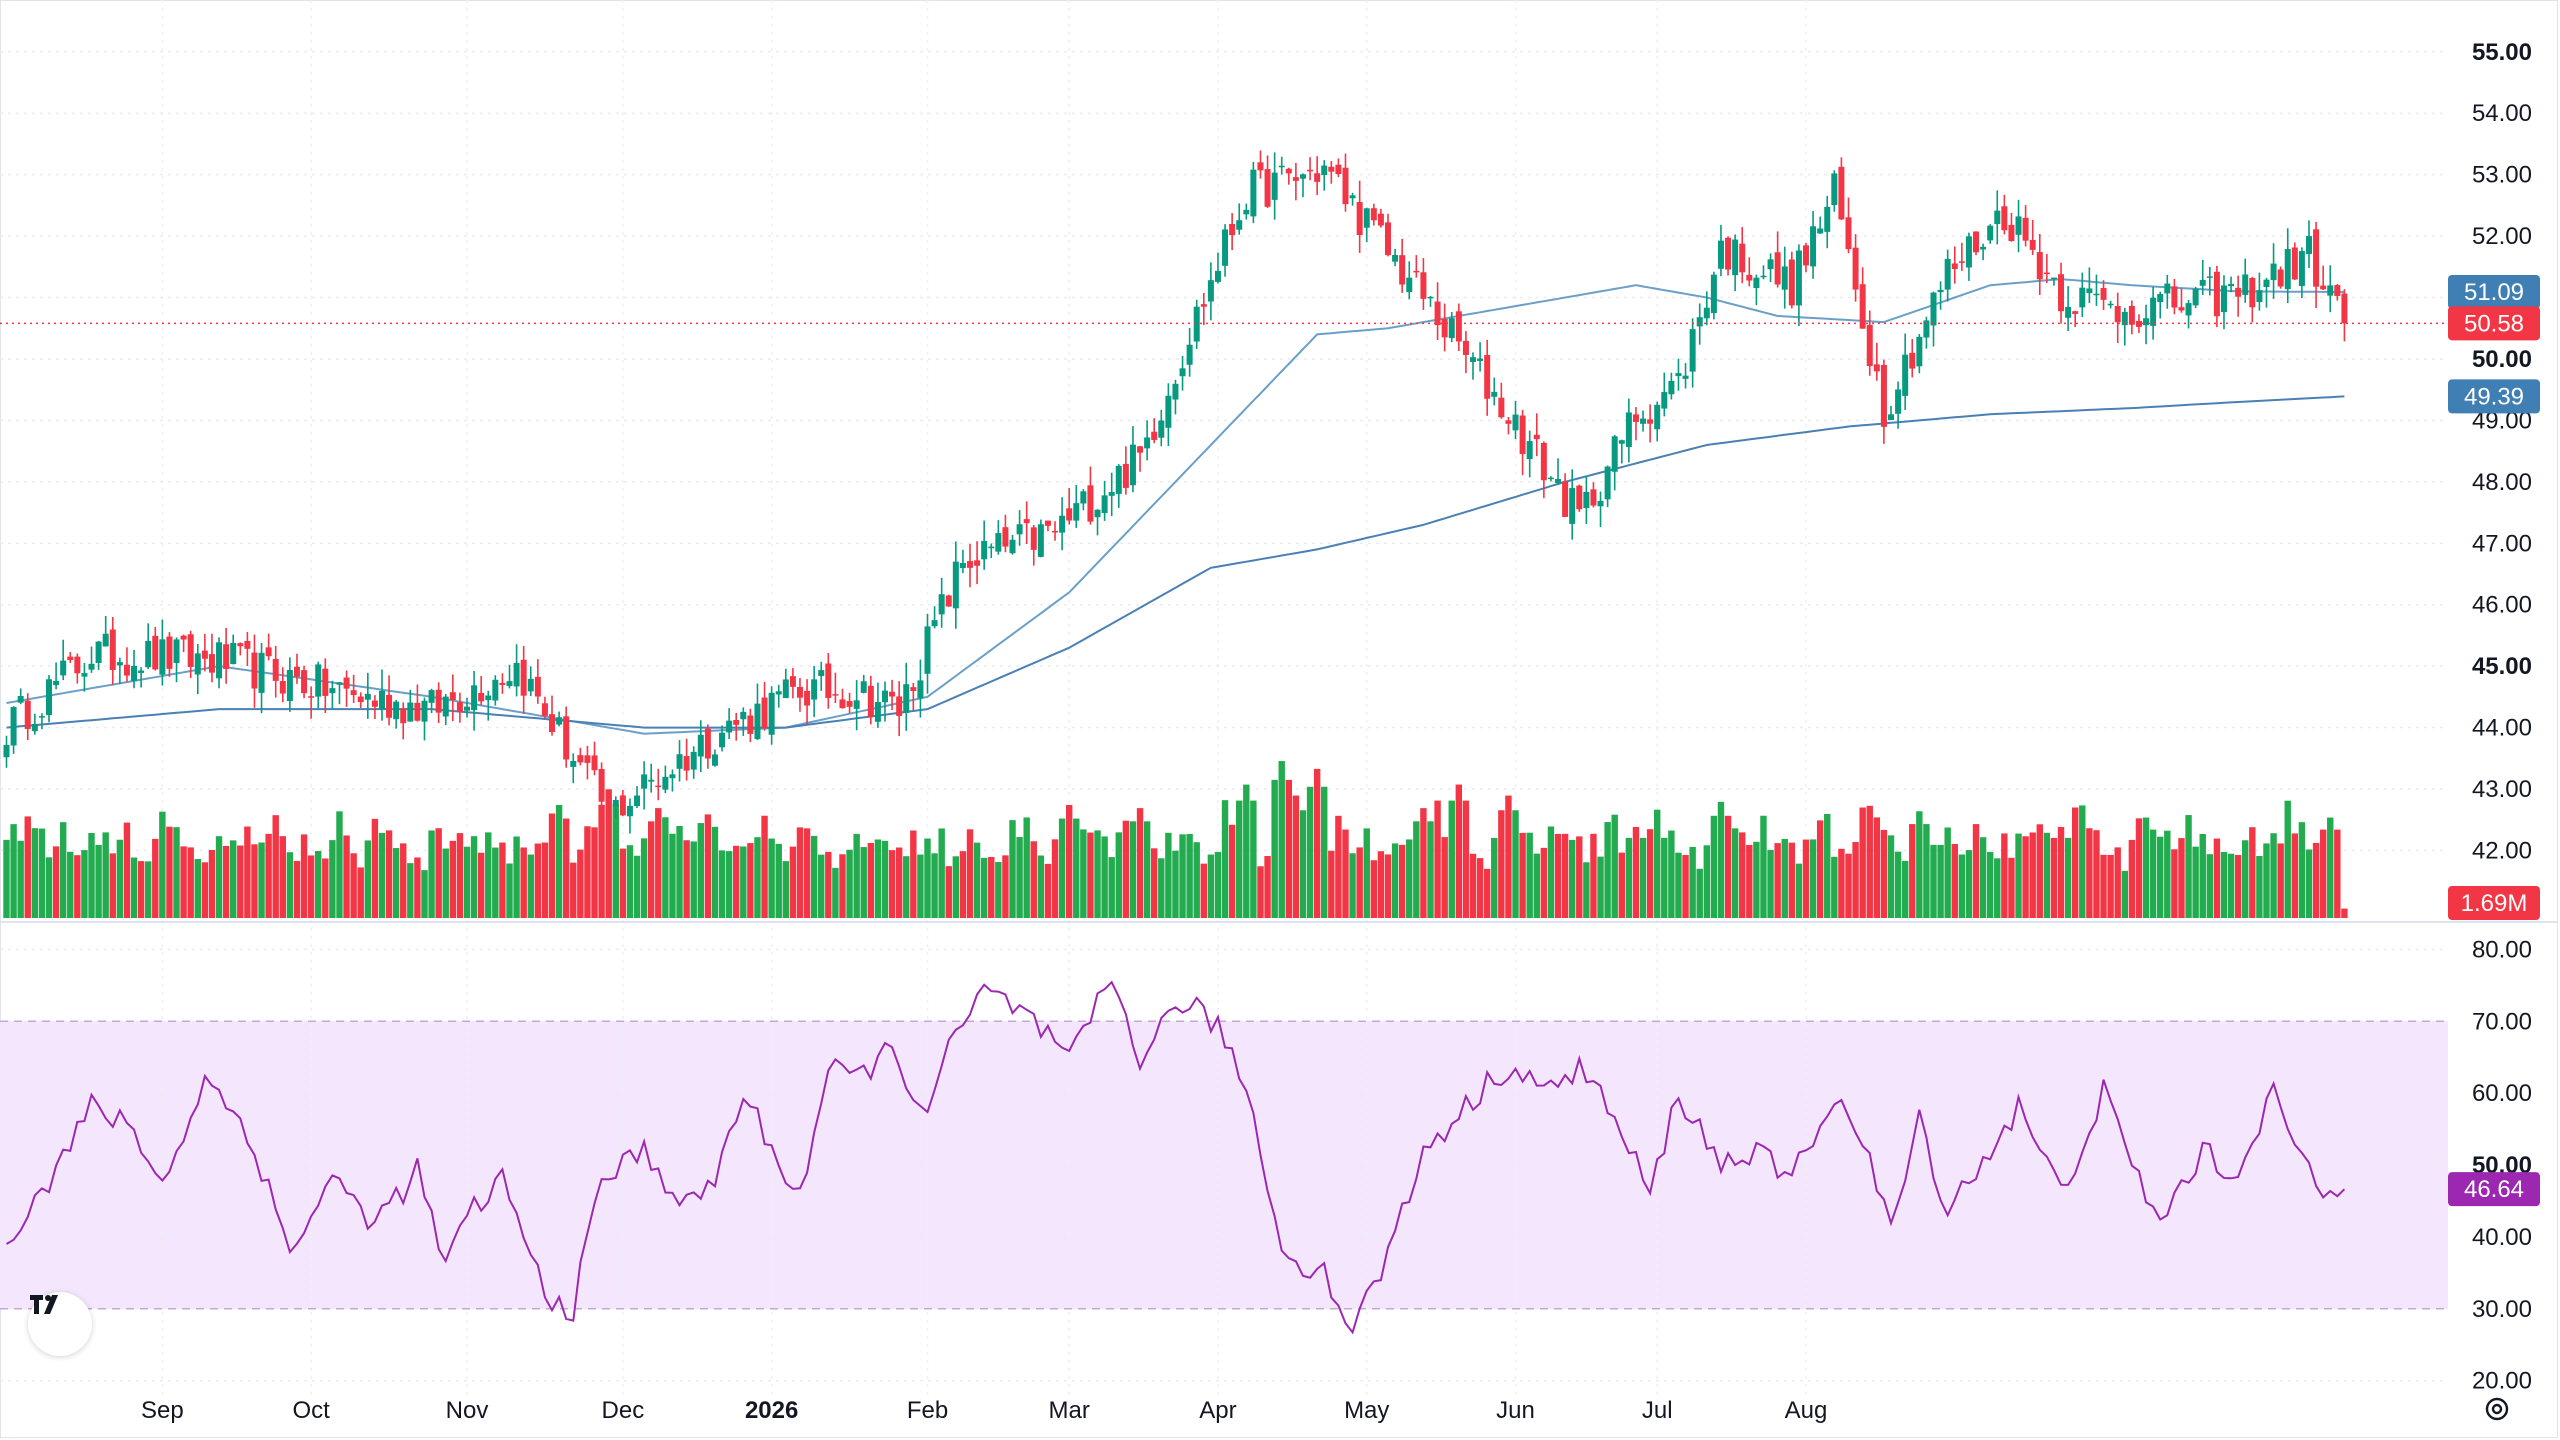 This screenshot has width=2560, height=1440. What do you see at coordinates (311, 1410) in the screenshot?
I see `time-axis-label: Oct` at bounding box center [311, 1410].